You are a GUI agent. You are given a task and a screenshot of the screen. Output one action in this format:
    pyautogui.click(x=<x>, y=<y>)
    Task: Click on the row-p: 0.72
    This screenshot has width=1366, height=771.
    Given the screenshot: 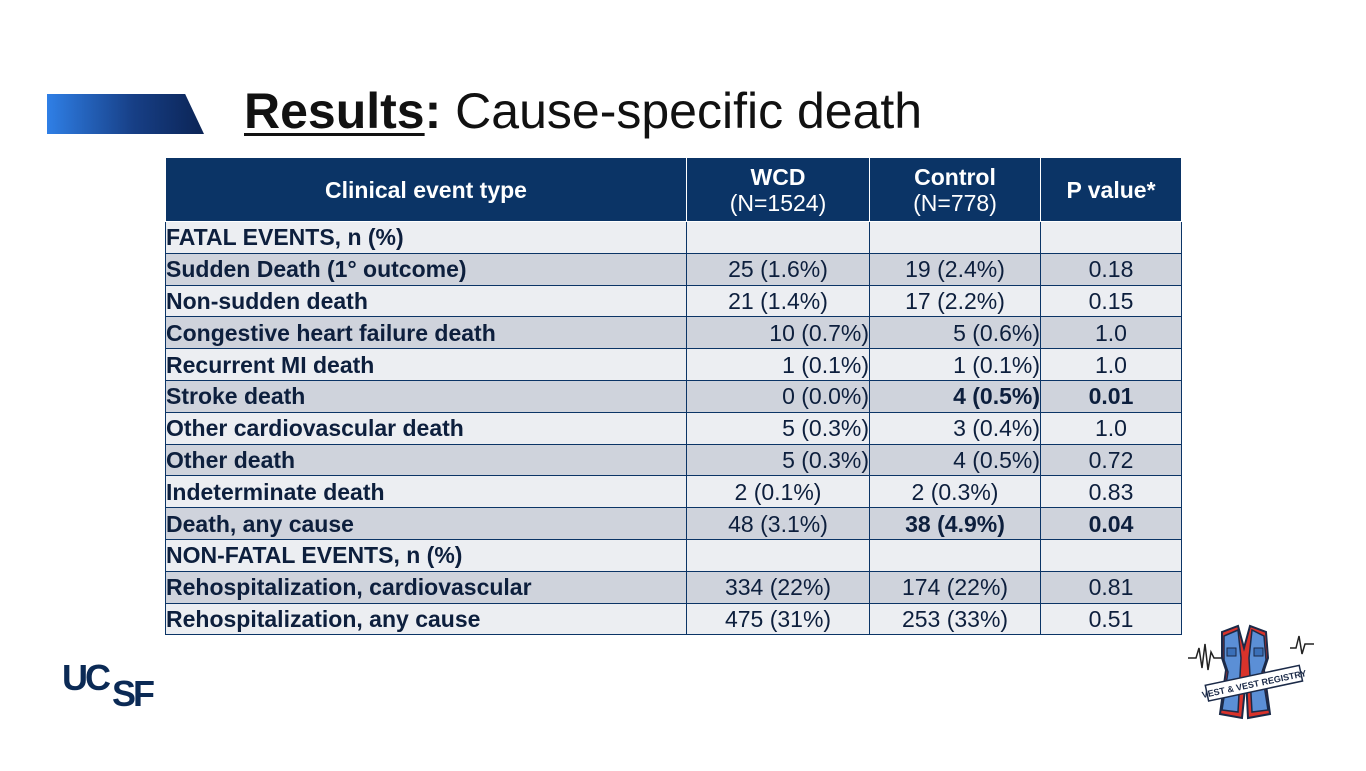 What is the action you would take?
    pyautogui.click(x=1111, y=460)
    